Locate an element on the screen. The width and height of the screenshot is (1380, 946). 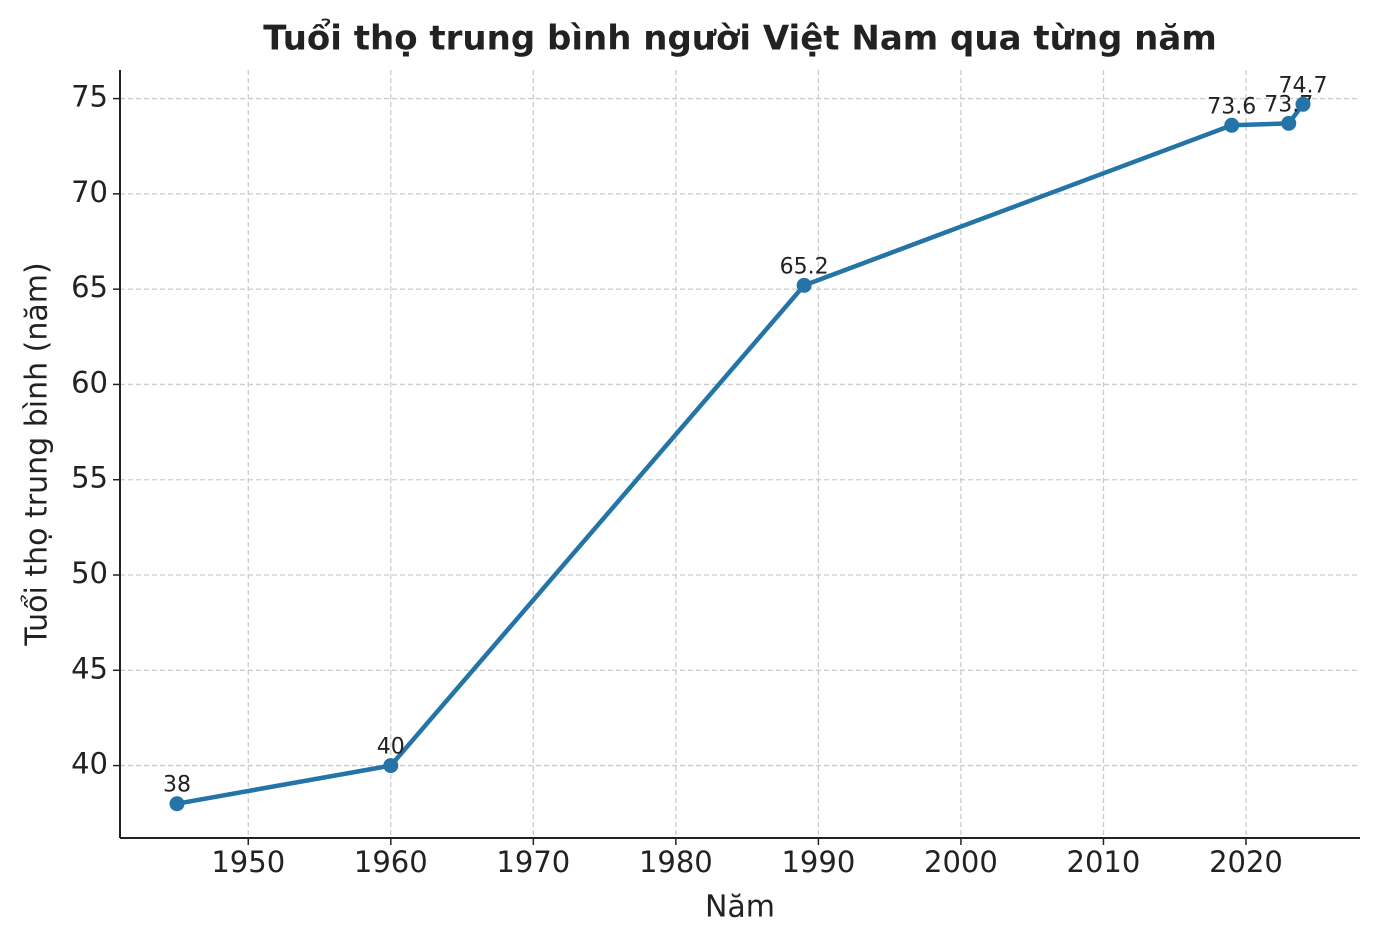
x-axis-label: Năm is located at coordinates (740, 907).